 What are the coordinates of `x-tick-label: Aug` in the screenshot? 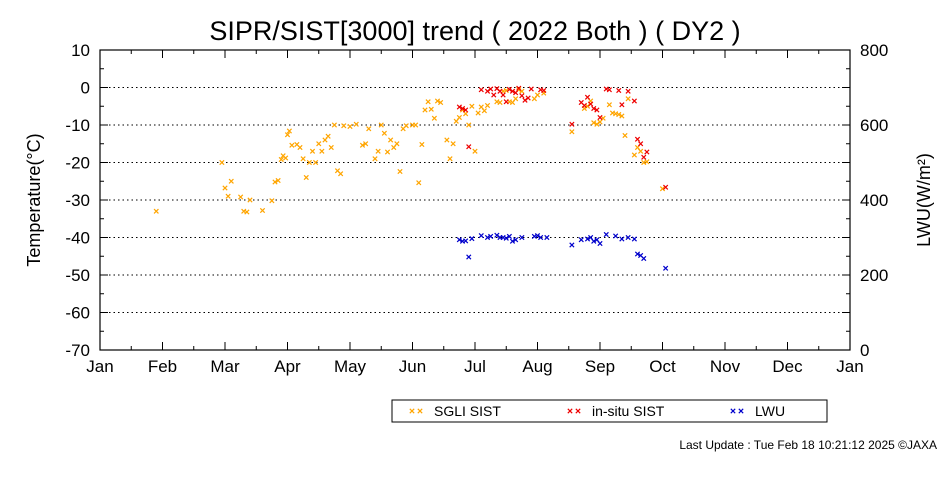 It's located at (537, 366).